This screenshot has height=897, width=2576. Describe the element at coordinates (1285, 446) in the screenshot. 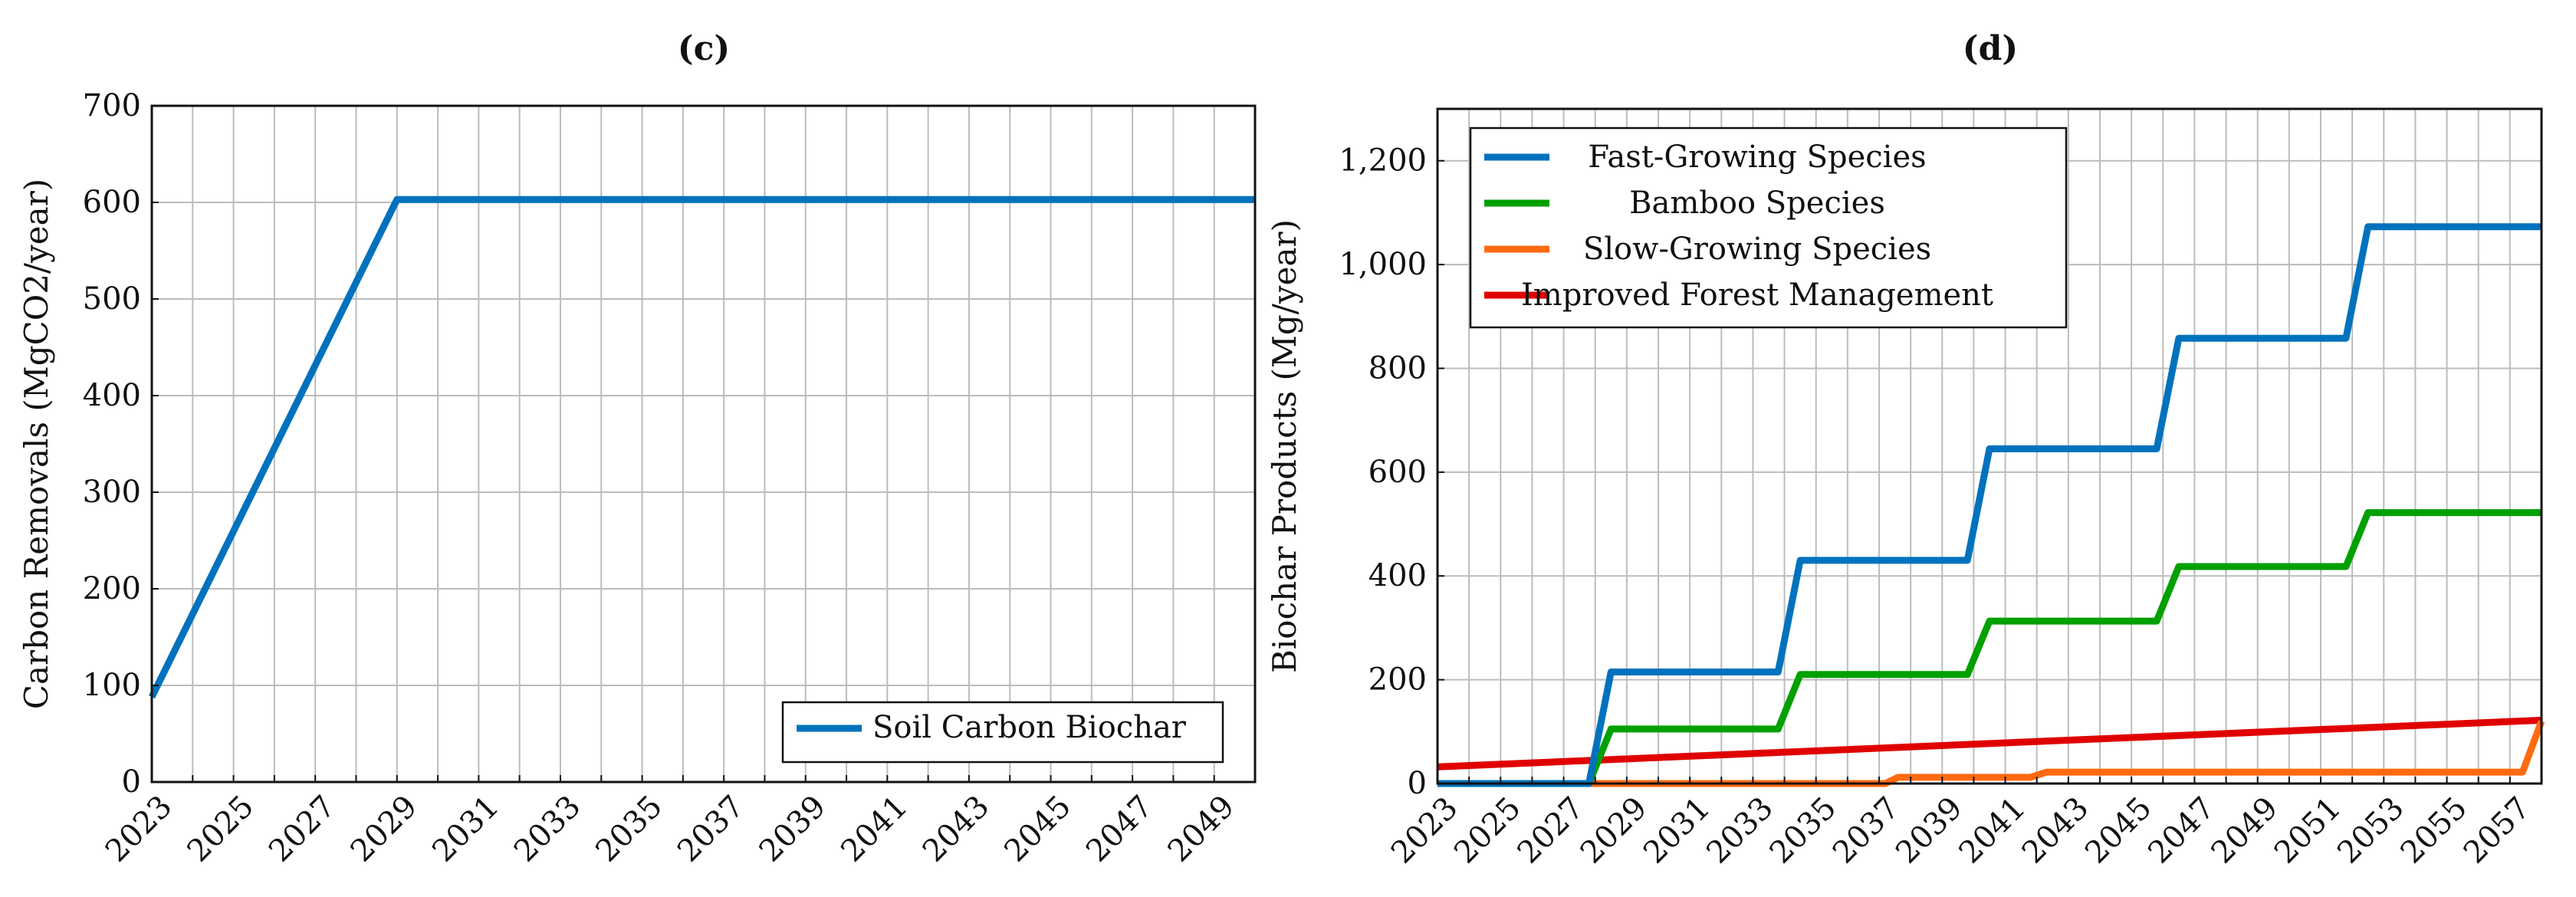

I see `panel-d-y-axis-label: Biochar Products (Mg/year)` at that location.